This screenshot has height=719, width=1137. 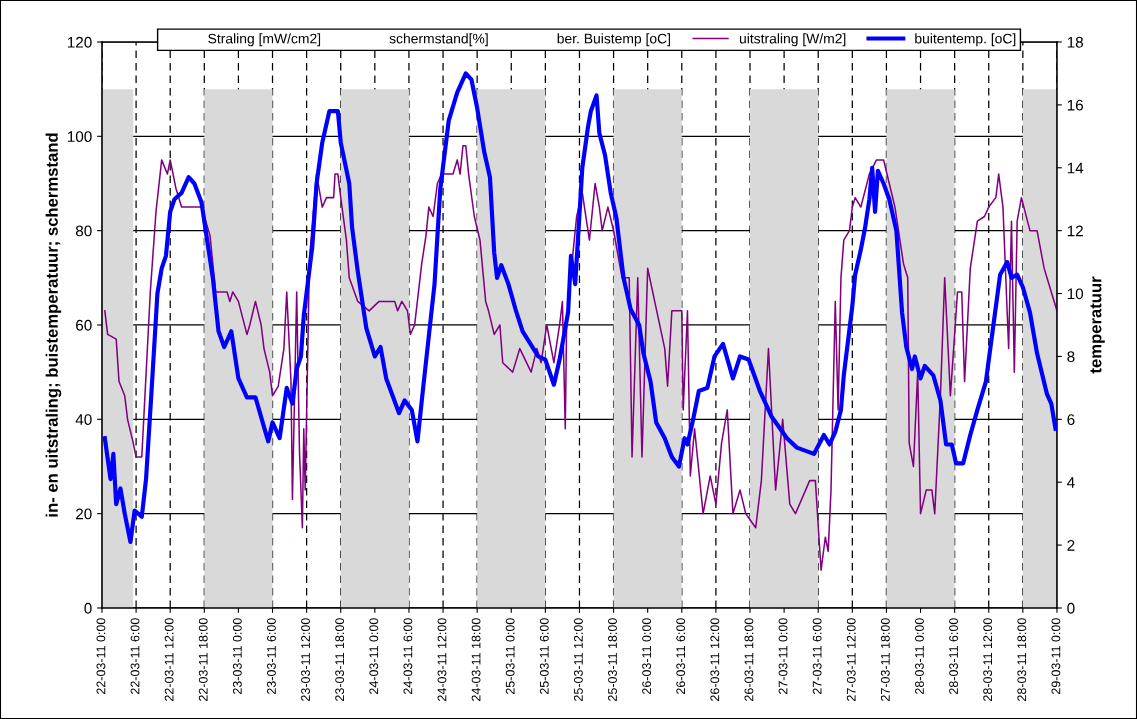 I want to click on legend-label: buitentemp. [oC], so click(x=965, y=40).